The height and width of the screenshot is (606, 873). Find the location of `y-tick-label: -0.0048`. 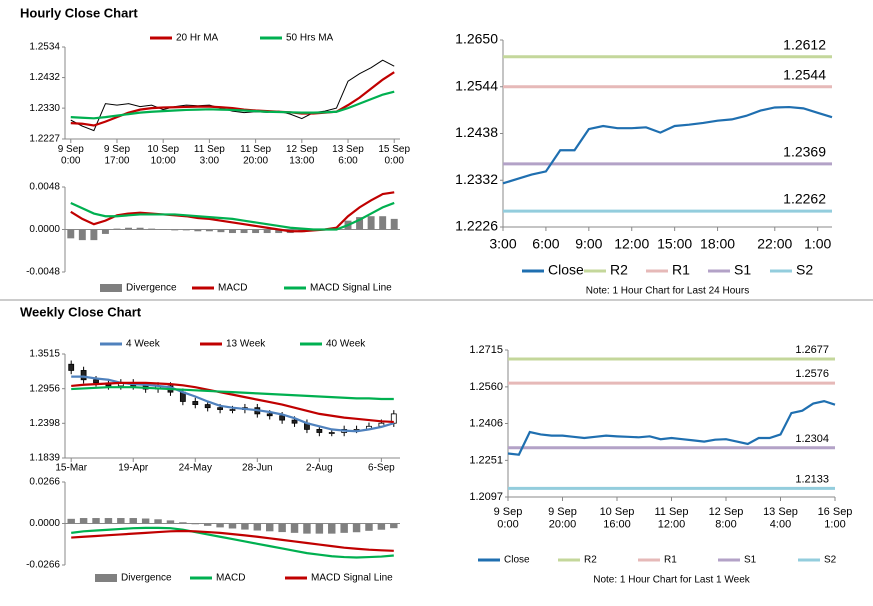

y-tick-label: -0.0048 is located at coordinates (43, 272).